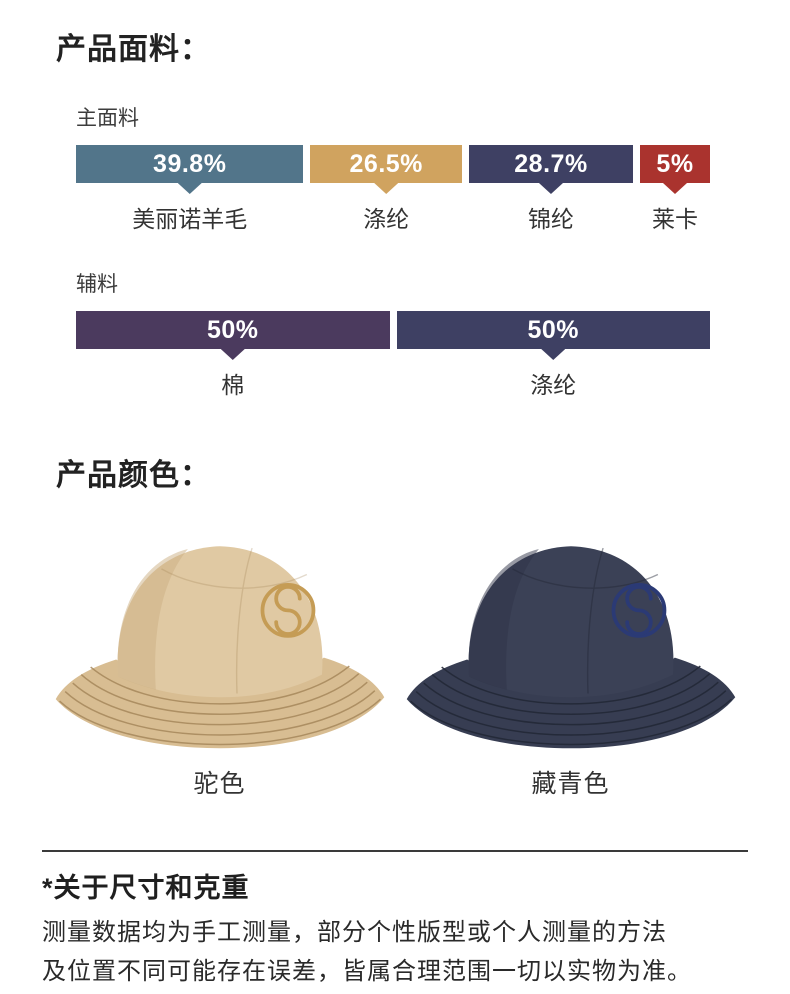 The height and width of the screenshot is (994, 790). I want to click on main-fabric-group: 主面料 39.8% 美丽诺羊毛 26.5% 涤纶 28.7% 锦纶 5% 莱卡, so click(393, 168).